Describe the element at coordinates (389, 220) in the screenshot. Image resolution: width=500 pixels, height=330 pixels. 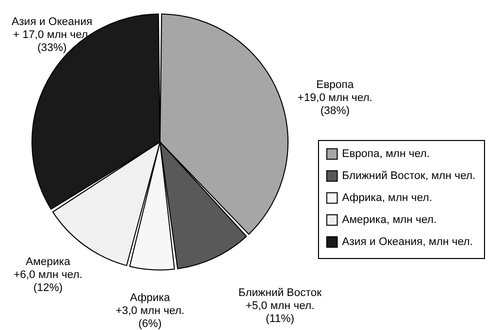
I see `legend-label: Америка, млн чел.` at that location.